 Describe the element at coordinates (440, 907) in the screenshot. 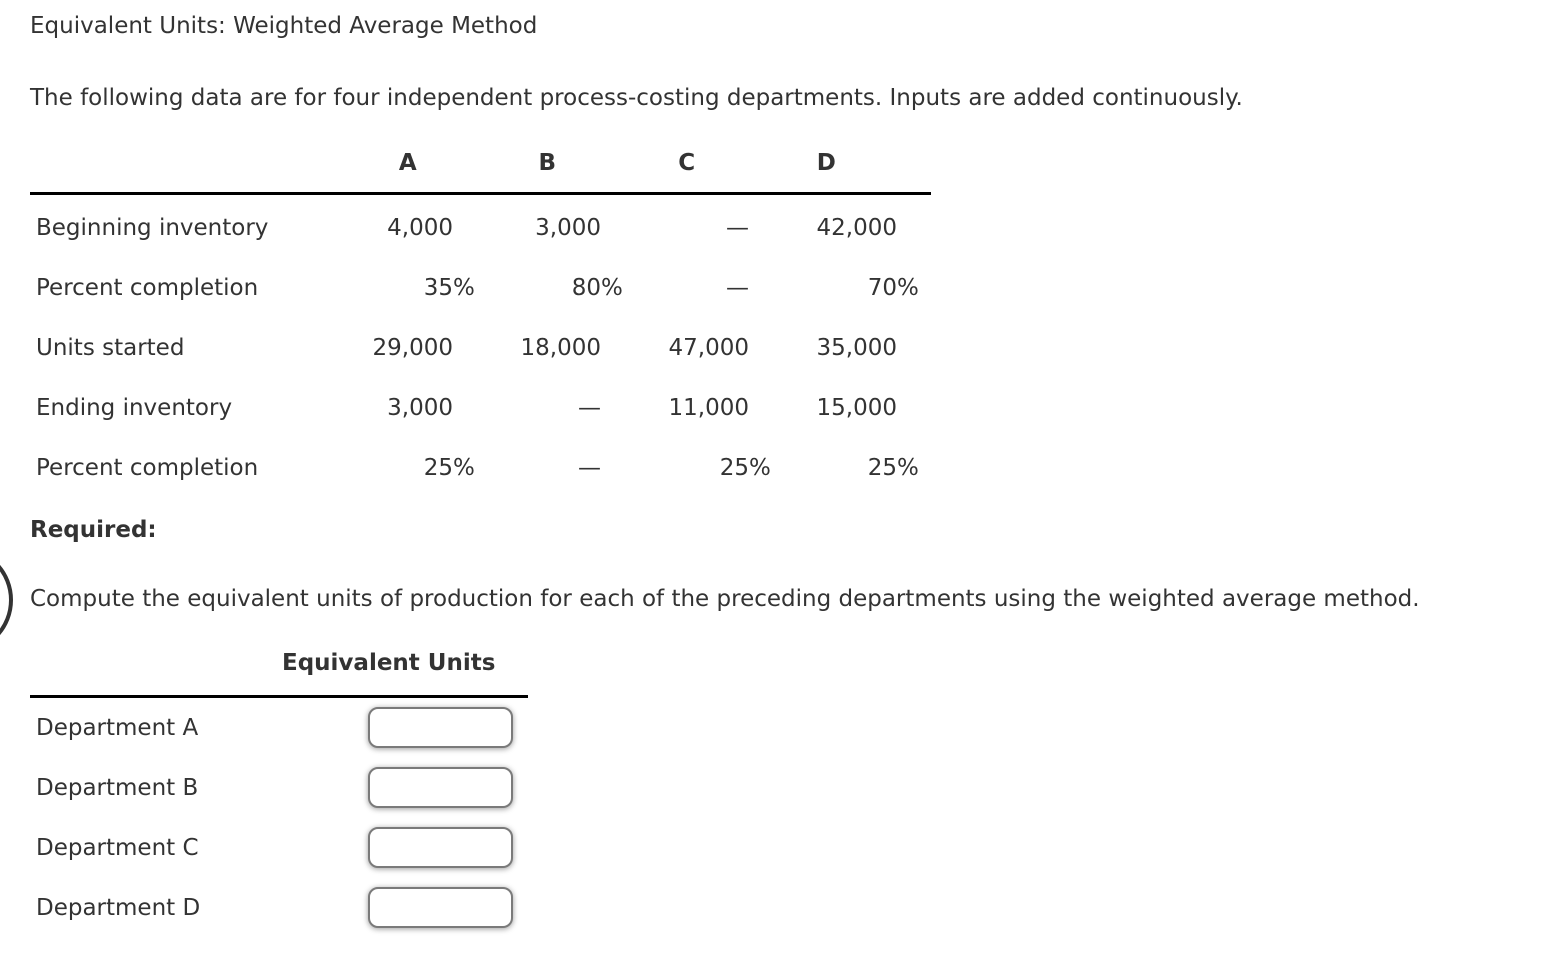

I see `department-d-input` at that location.